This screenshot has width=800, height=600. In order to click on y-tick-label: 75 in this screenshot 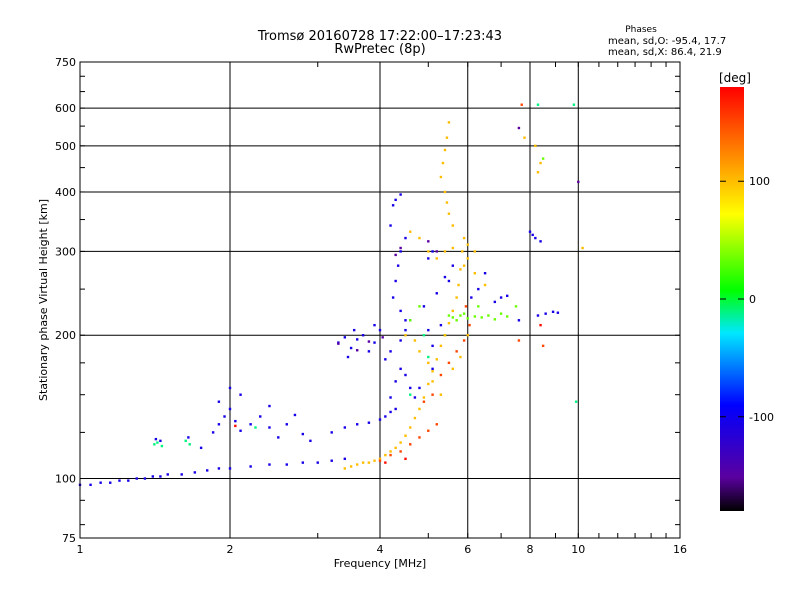, I will do `click(69, 538)`.